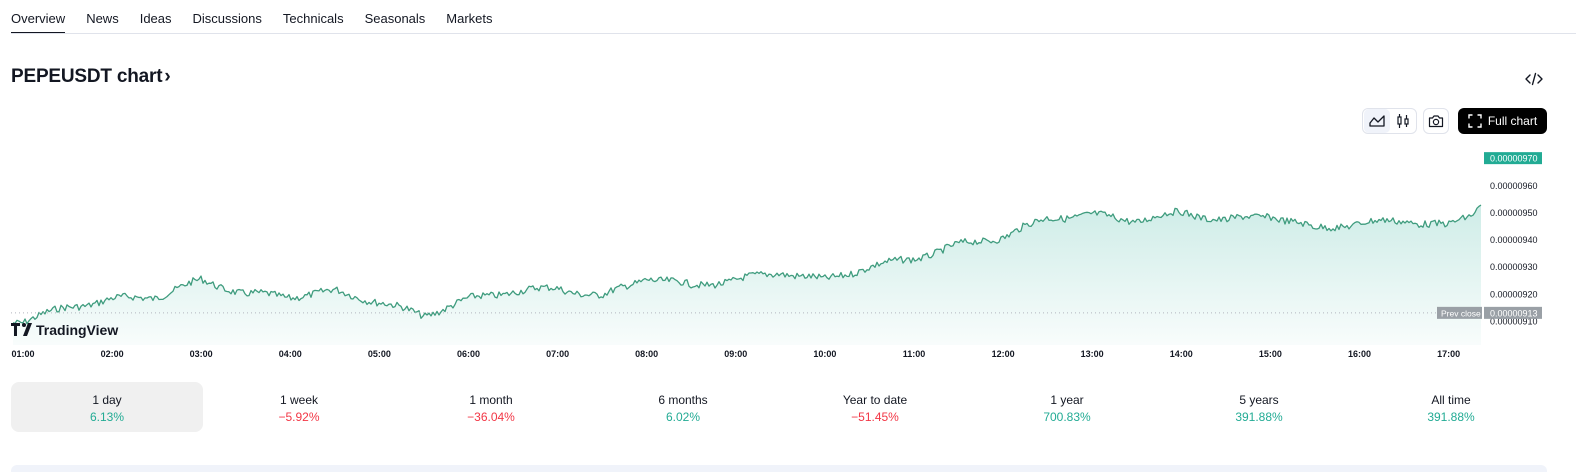 The width and height of the screenshot is (1576, 472). What do you see at coordinates (1003, 354) in the screenshot?
I see `x-axis-tick: 12:00` at bounding box center [1003, 354].